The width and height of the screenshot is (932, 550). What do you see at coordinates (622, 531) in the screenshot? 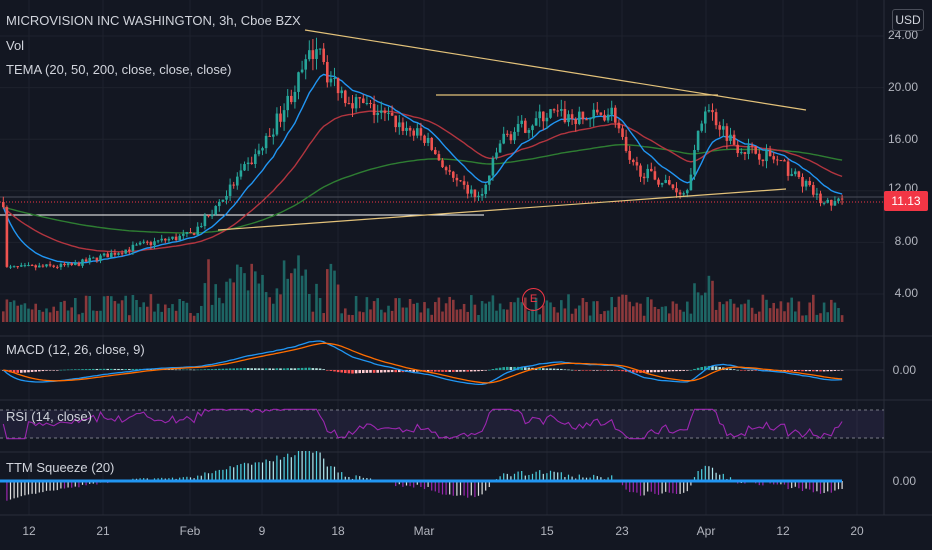
I see `time-axis-label: 23` at bounding box center [622, 531].